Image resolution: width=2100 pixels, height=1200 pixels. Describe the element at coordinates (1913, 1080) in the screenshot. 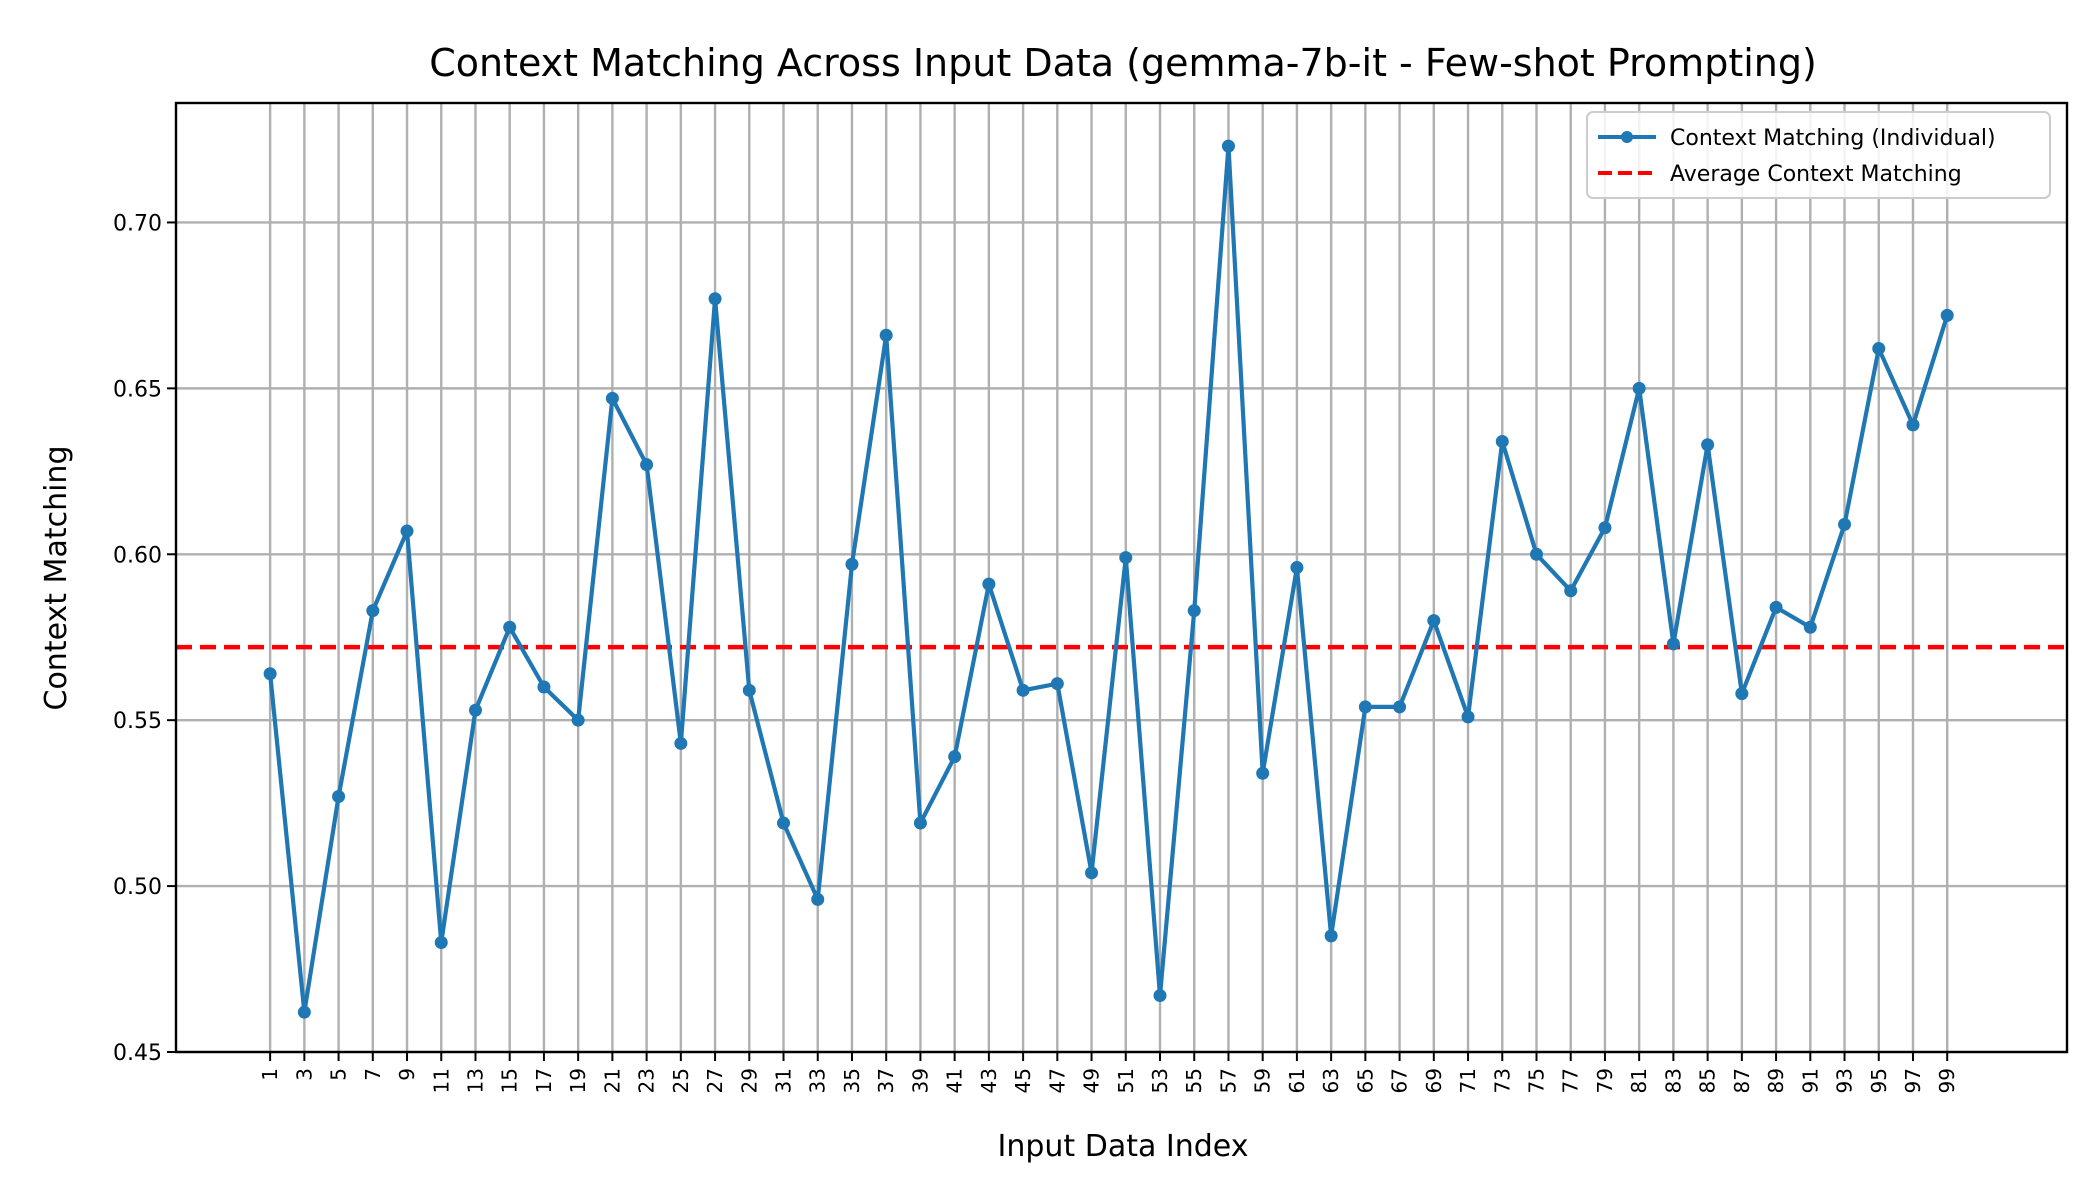

I see `x-tick-label: 97` at that location.